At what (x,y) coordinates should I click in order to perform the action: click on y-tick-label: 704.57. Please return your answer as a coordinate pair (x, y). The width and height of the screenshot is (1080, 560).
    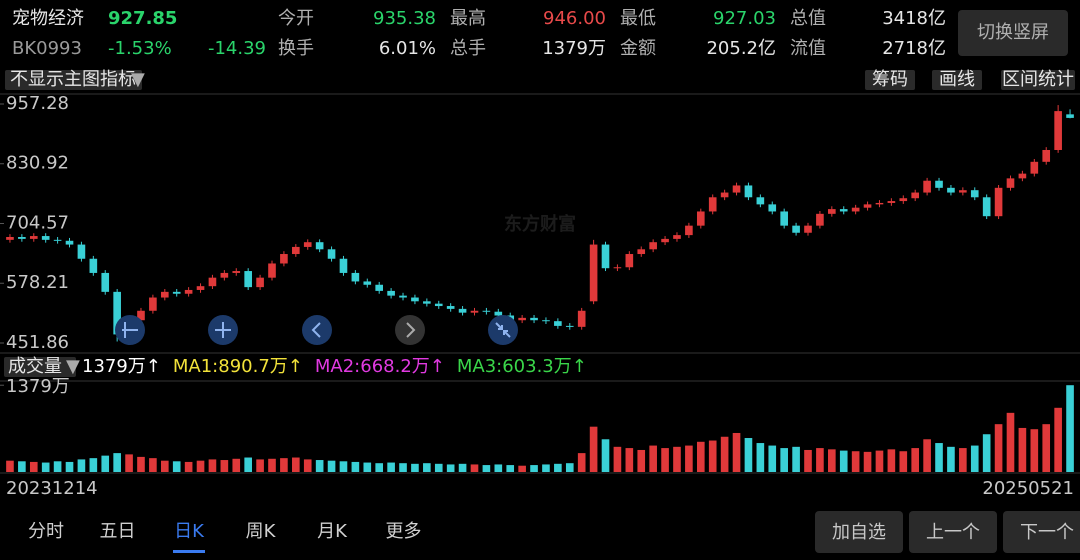
    Looking at the image, I should click on (37, 222).